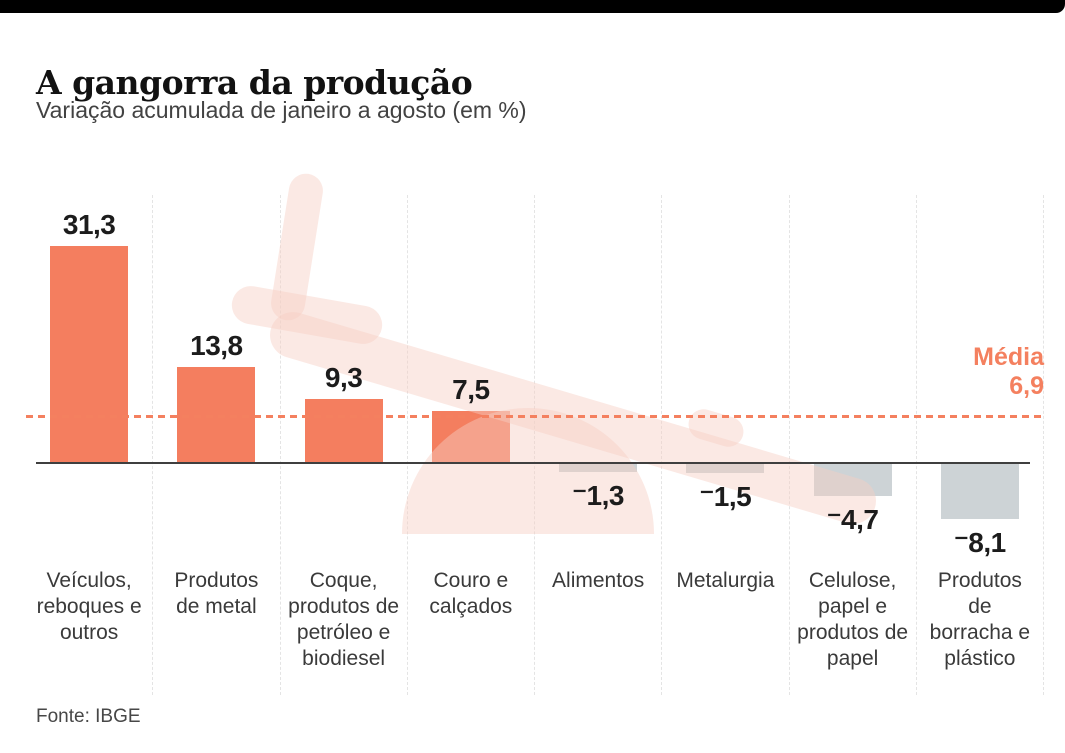 Image resolution: width=1065 pixels, height=753 pixels. What do you see at coordinates (254, 83) in the screenshot?
I see `chart-title: A gangorra da produção` at bounding box center [254, 83].